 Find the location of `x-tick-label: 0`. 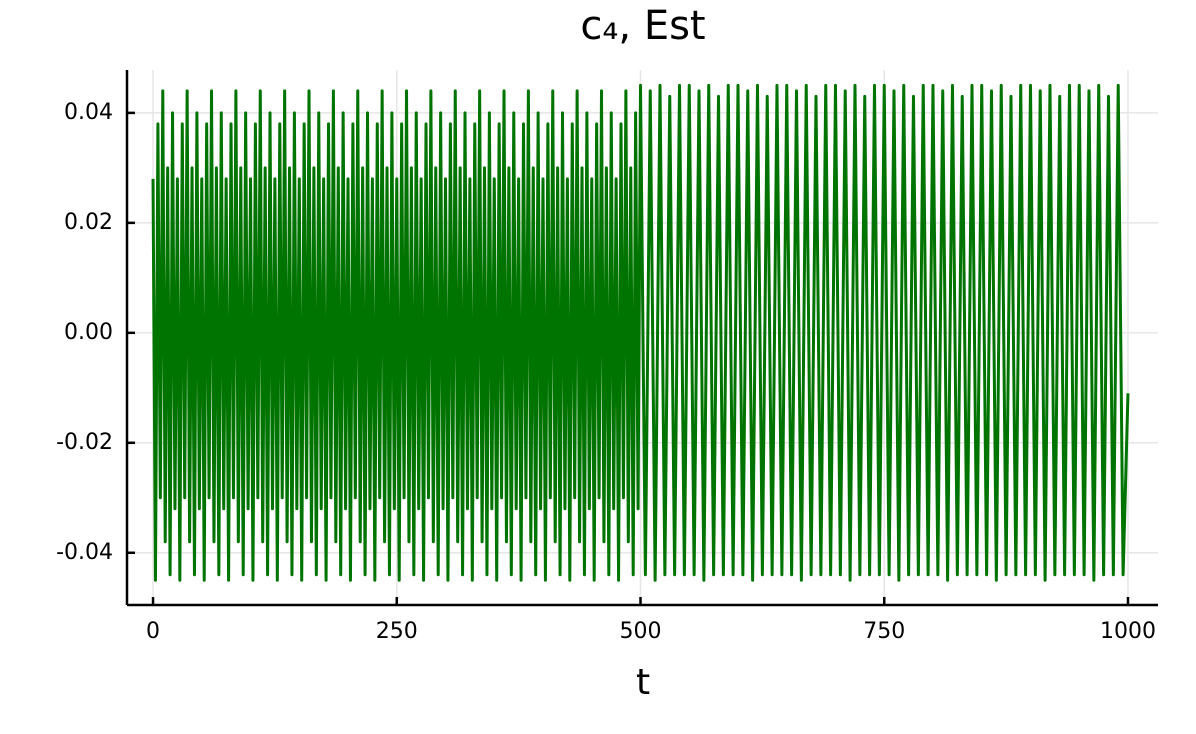

x-tick-label: 0 is located at coordinates (153, 631).